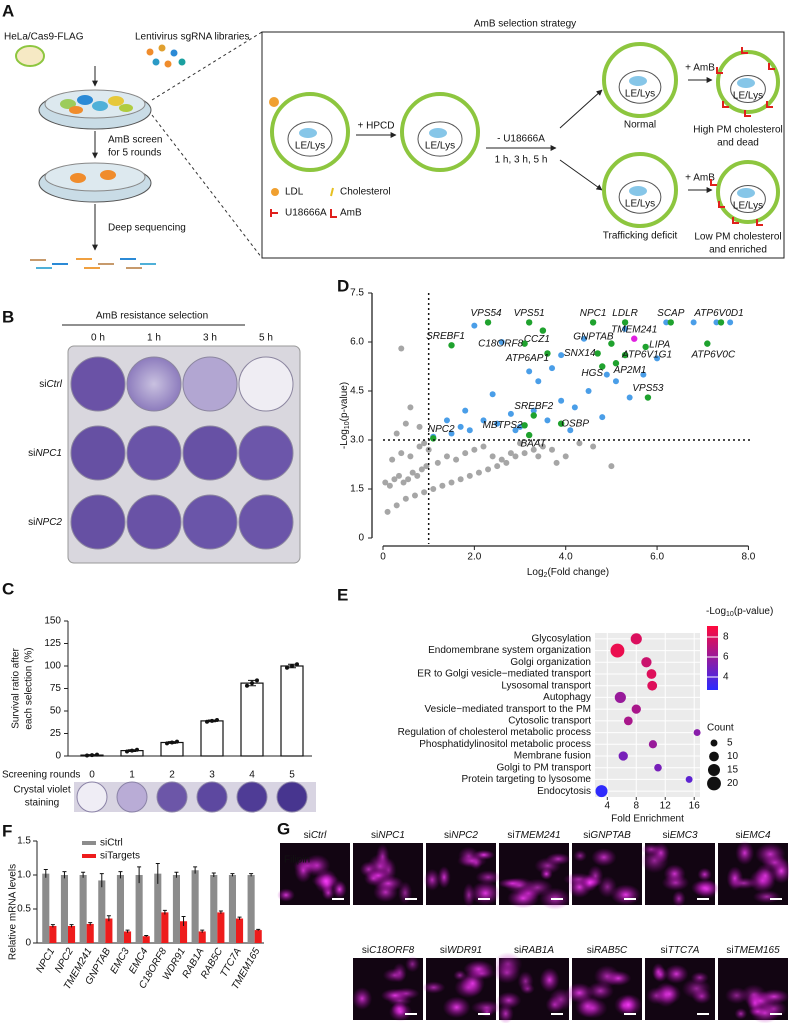  I want to click on condition-label: siTMEM241, so click(533, 835).